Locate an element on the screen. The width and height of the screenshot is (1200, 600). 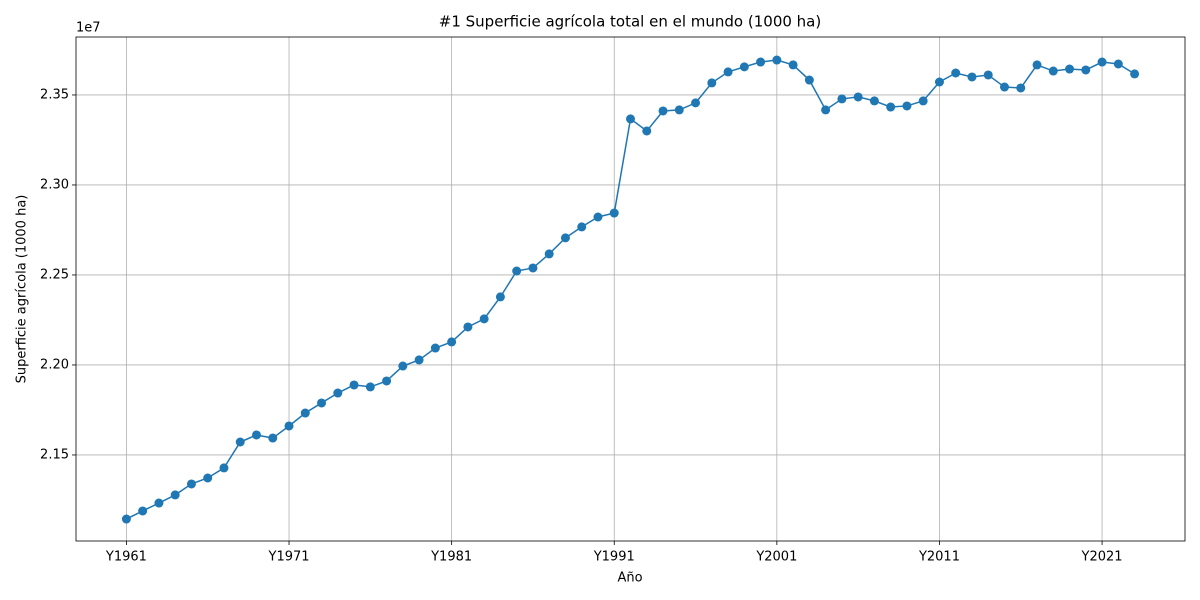
y-offset-label: 1e7 is located at coordinates (88, 28).